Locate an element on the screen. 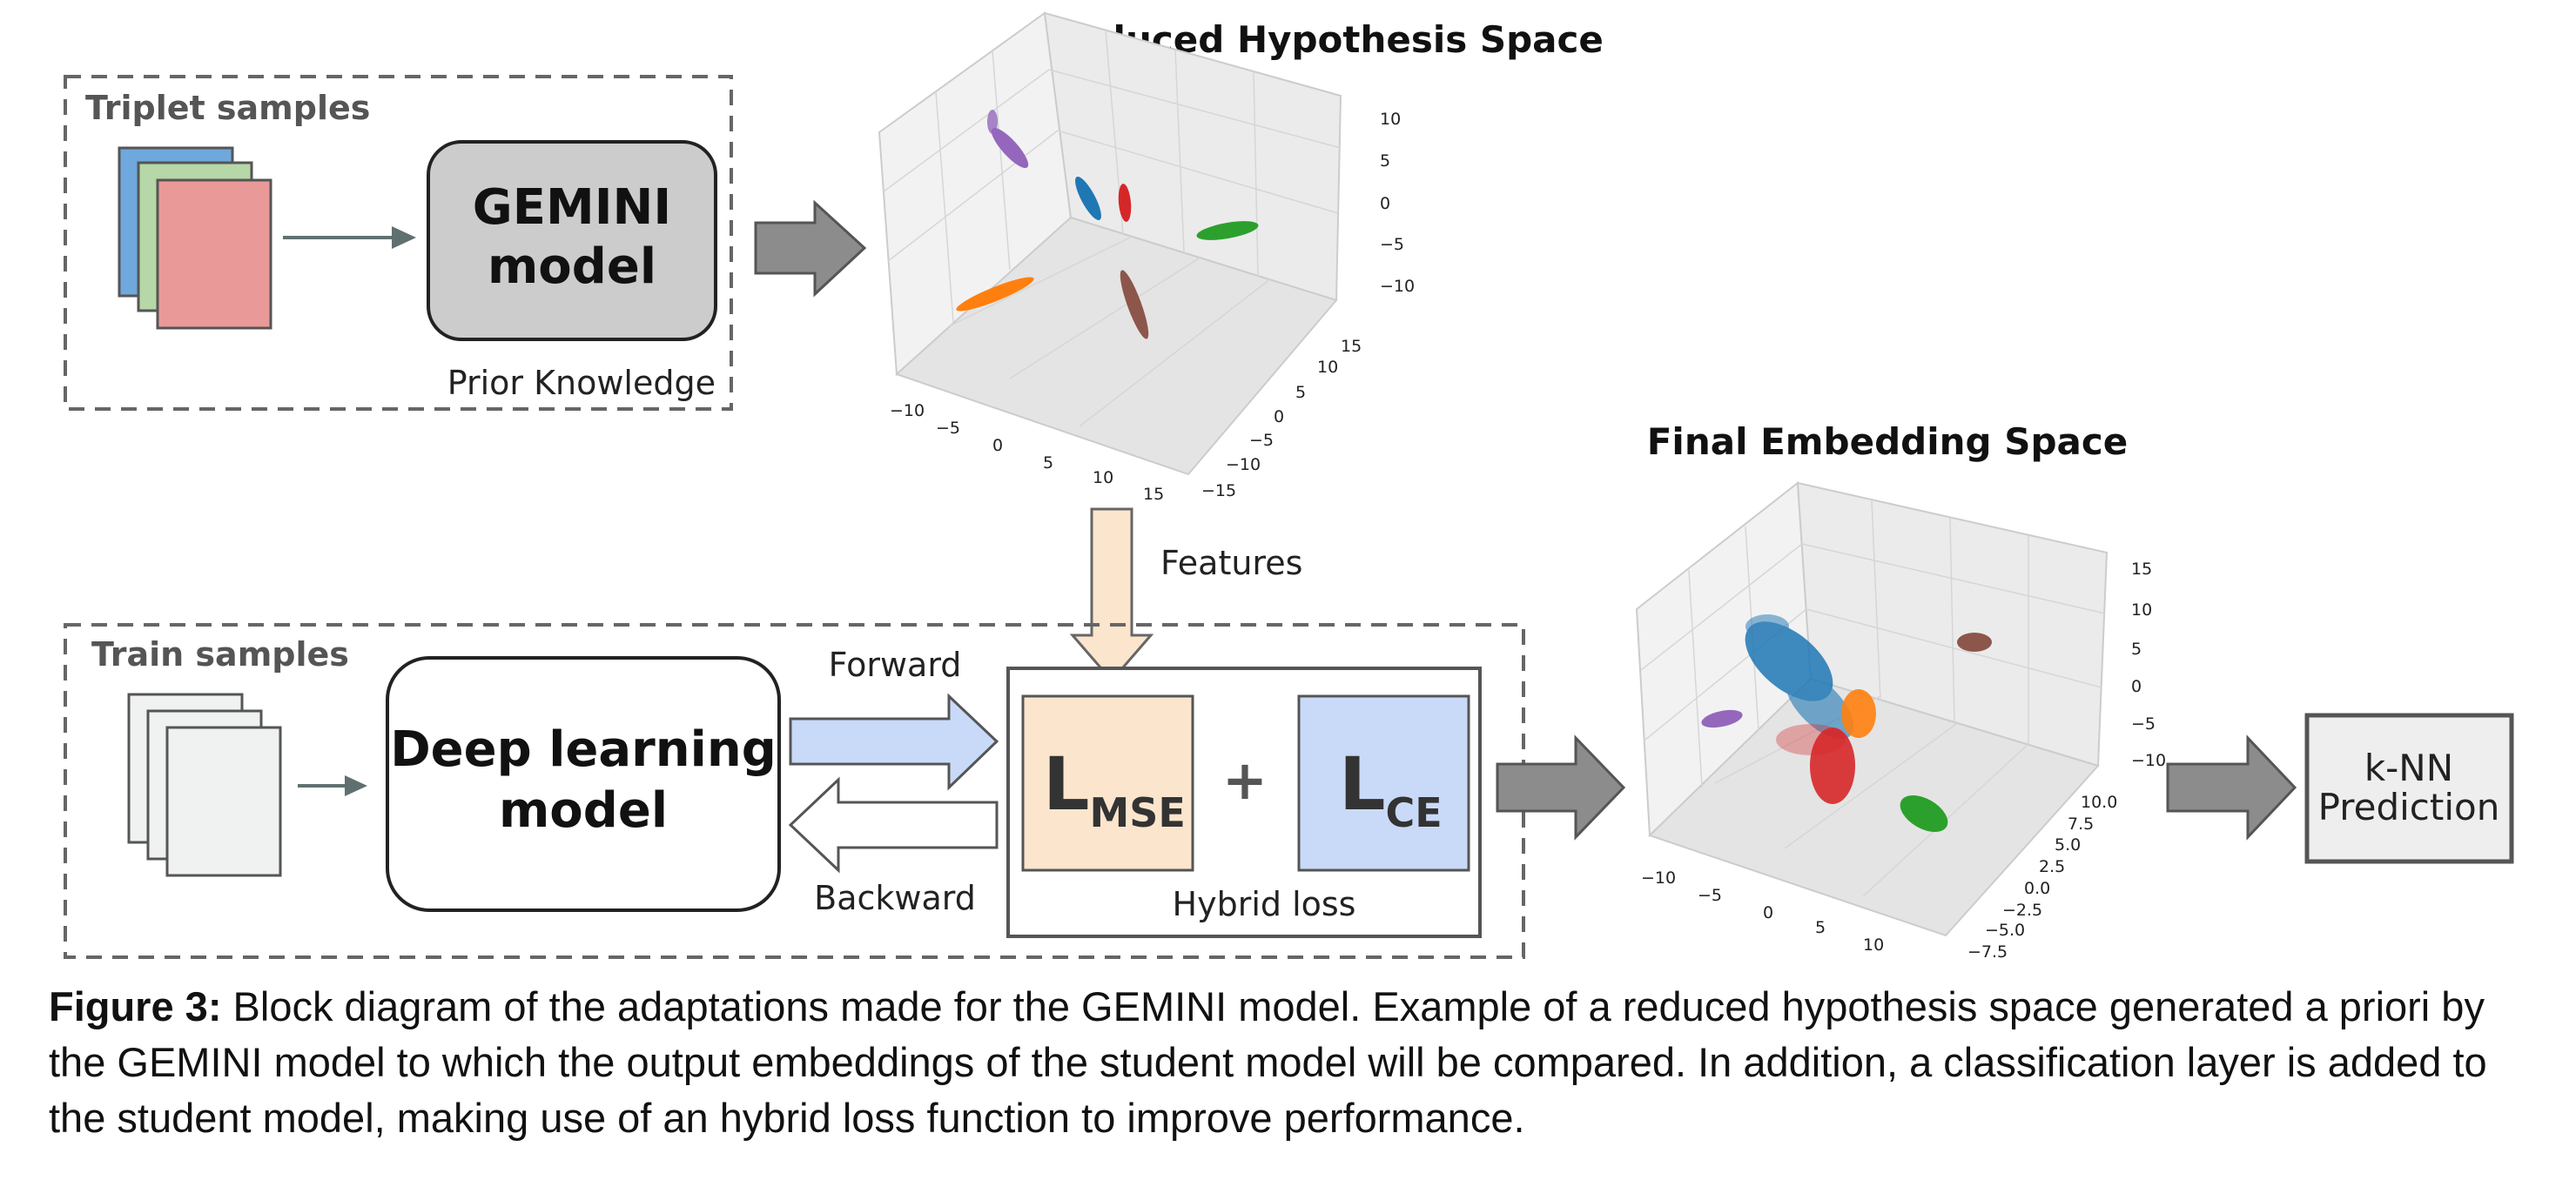 The image size is (2576, 1180). reduced-y-tick: 5 is located at coordinates (1300, 392).